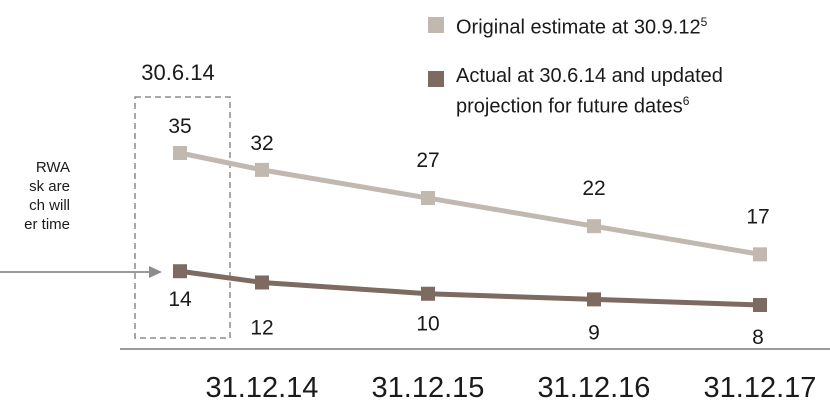 The image size is (830, 403). Describe the element at coordinates (427, 324) in the screenshot. I see `data-label-actual: 10` at that location.